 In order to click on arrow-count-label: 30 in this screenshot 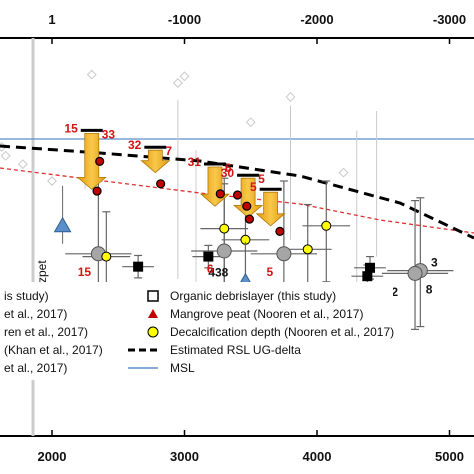, I will do `click(228, 173)`.